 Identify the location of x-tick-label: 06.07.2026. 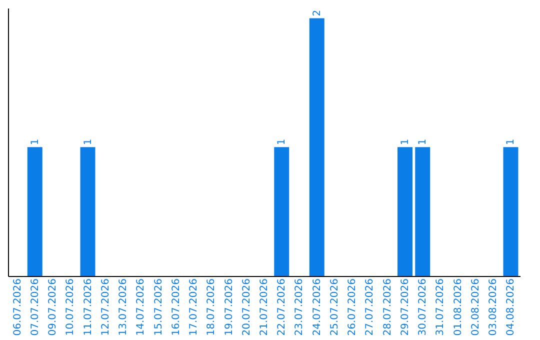
(18, 307).